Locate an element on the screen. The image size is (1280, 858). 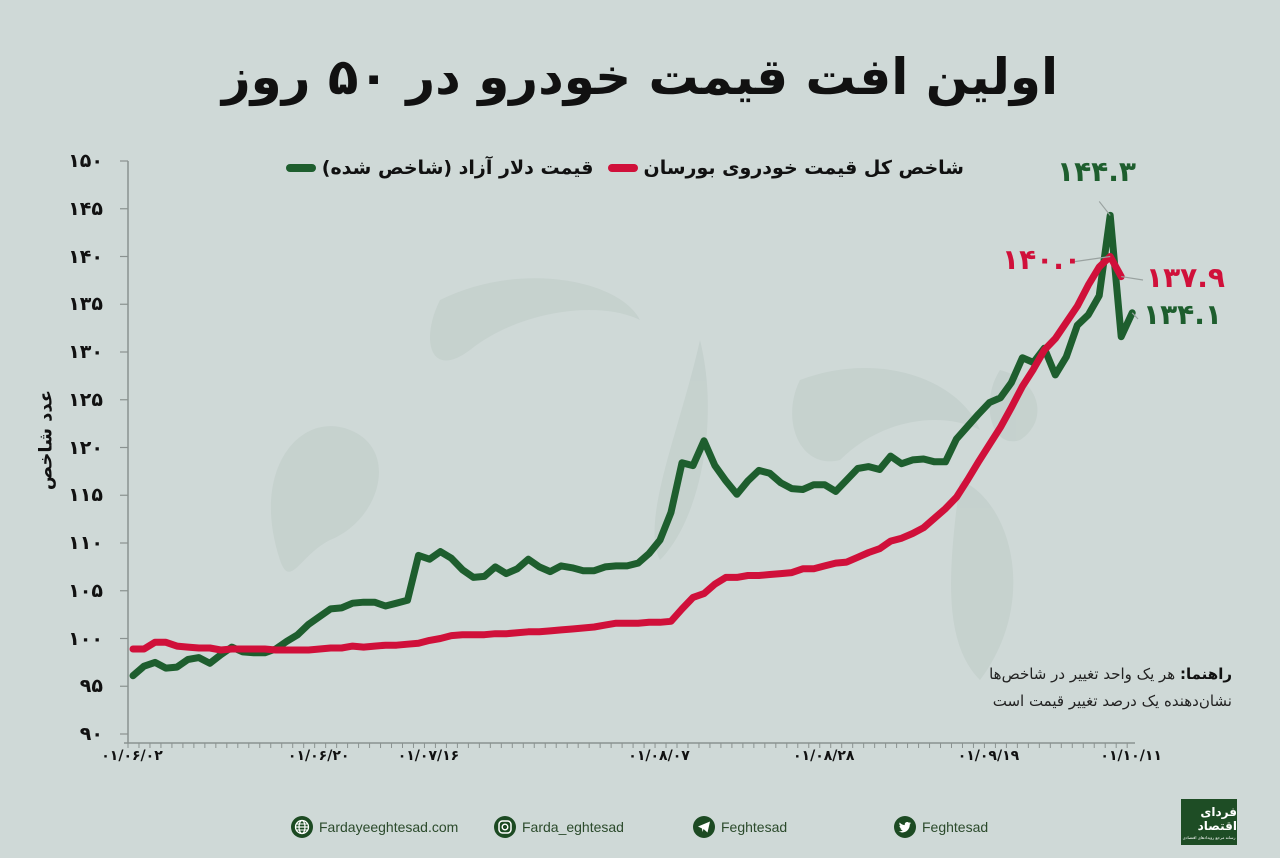
footer-telegram: Feghtesad is located at coordinates (740, 827).